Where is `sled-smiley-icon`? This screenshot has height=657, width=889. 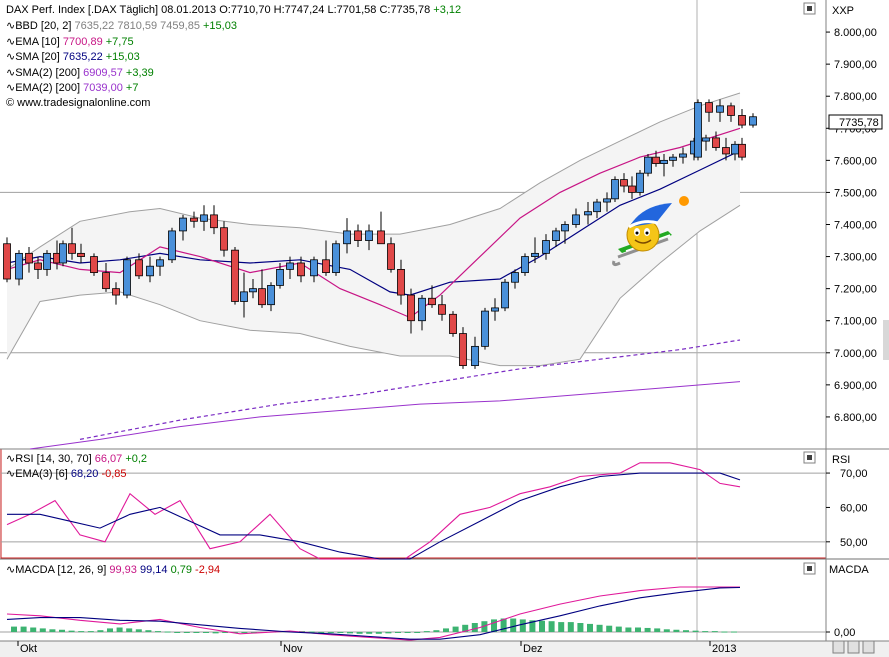
sled-smiley-icon is located at coordinates (650, 231).